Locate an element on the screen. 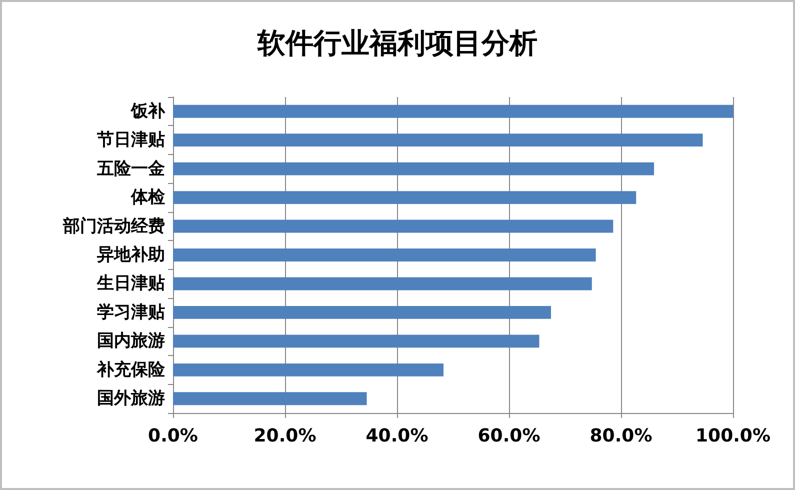 This screenshot has width=795, height=490. y-tick-label: 学习津贴 is located at coordinates (131, 312).